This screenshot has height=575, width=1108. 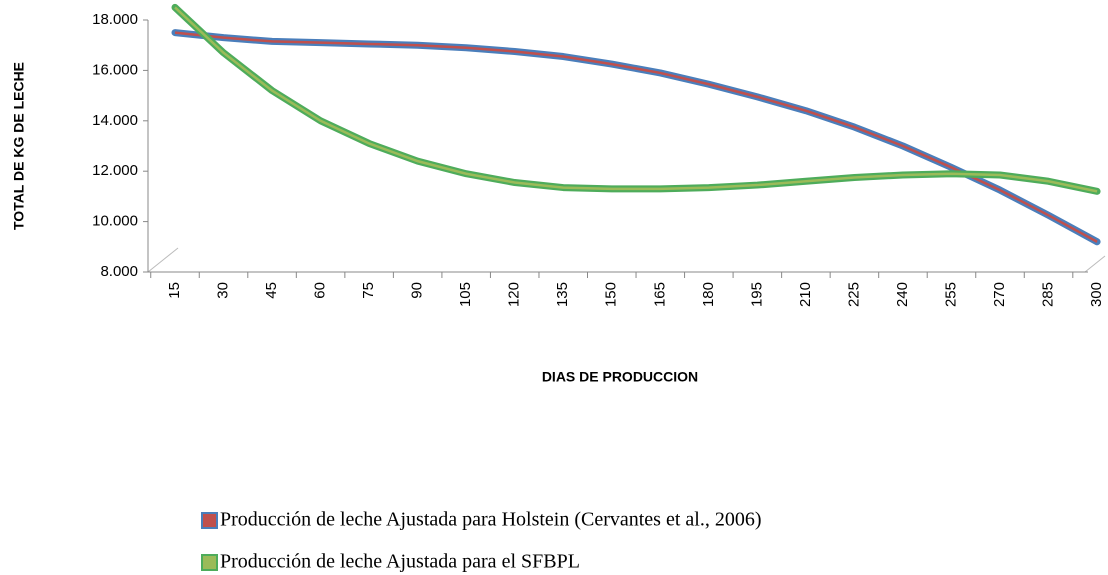 I want to click on x-axis-title: DIAS DE PRODUCCION, so click(x=620, y=377).